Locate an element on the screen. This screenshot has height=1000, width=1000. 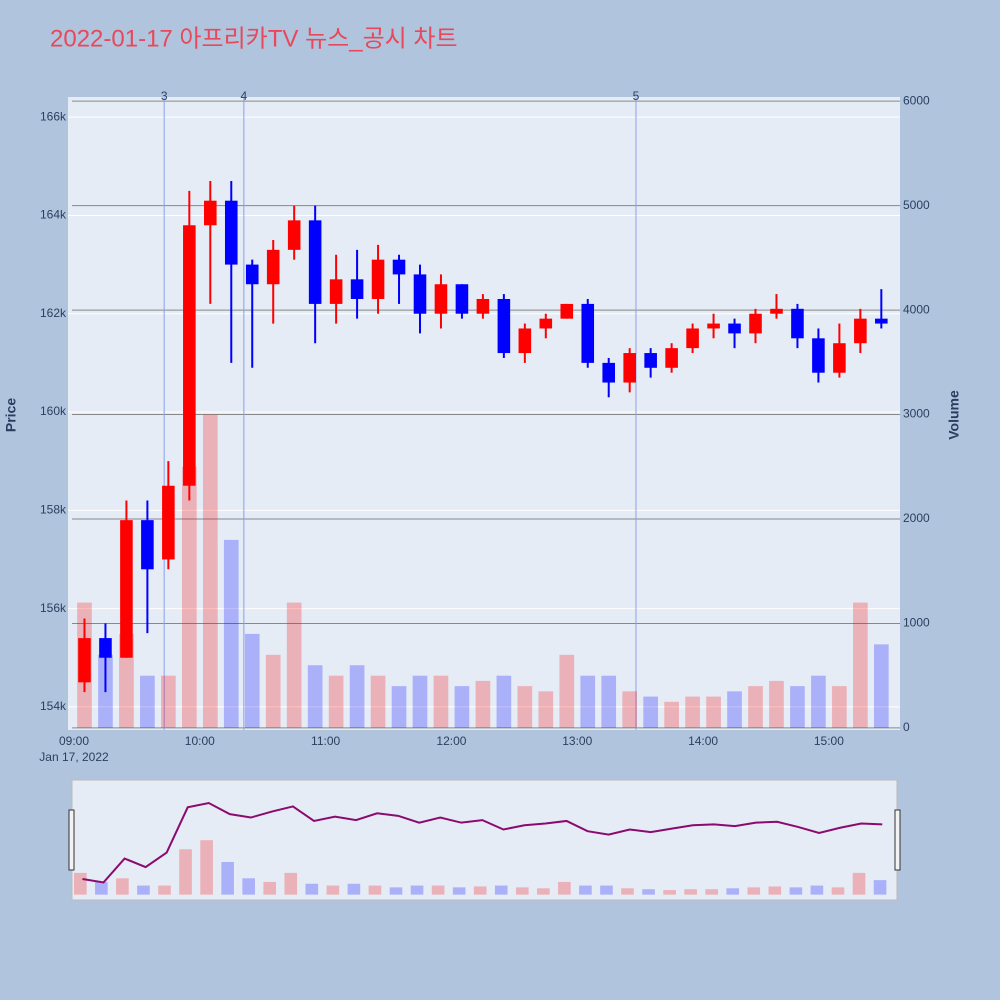
y-tick-label: 166k is located at coordinates (53, 116).